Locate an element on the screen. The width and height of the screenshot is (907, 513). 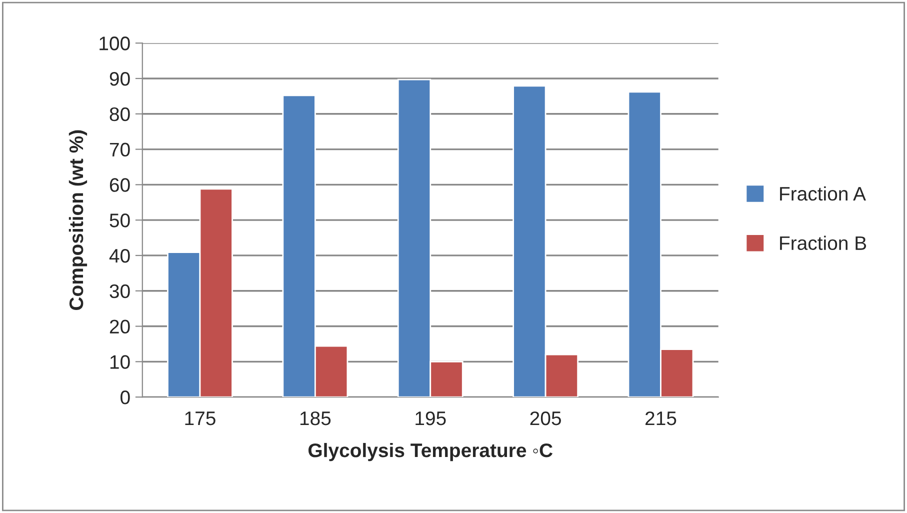
y-axis-title: Composition (wt %) is located at coordinates (78, 220).